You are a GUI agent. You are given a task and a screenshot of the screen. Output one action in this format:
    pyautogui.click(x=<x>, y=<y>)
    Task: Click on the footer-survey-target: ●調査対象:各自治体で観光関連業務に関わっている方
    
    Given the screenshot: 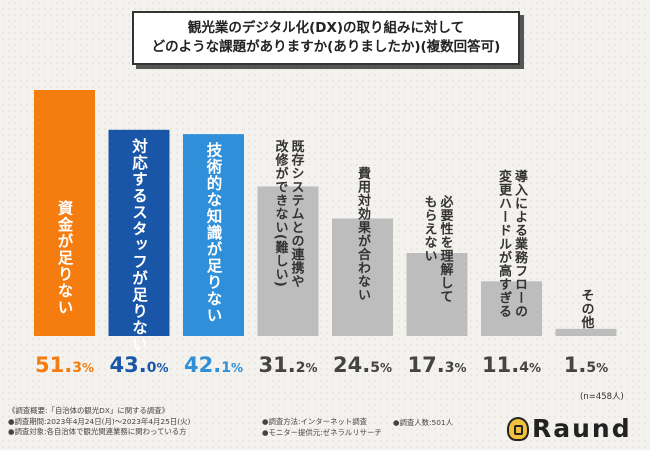 What is the action you would take?
    pyautogui.click(x=97, y=431)
    